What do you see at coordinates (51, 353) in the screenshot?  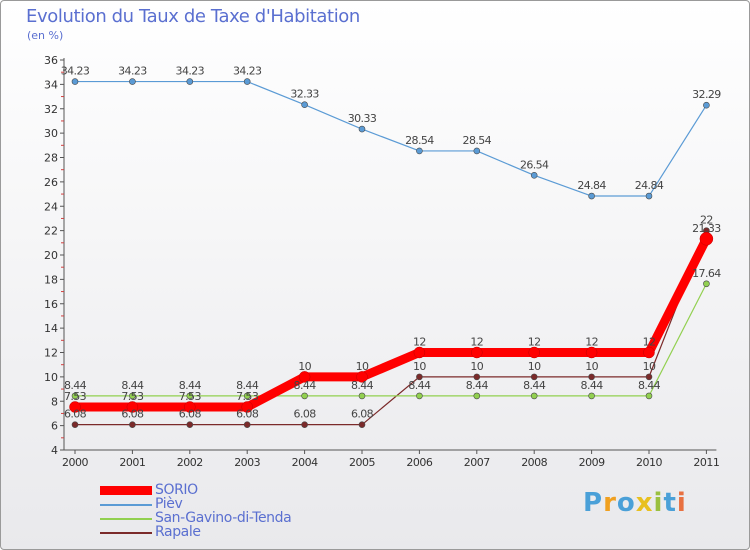 I see `y-tick-label: 12` at bounding box center [51, 353].